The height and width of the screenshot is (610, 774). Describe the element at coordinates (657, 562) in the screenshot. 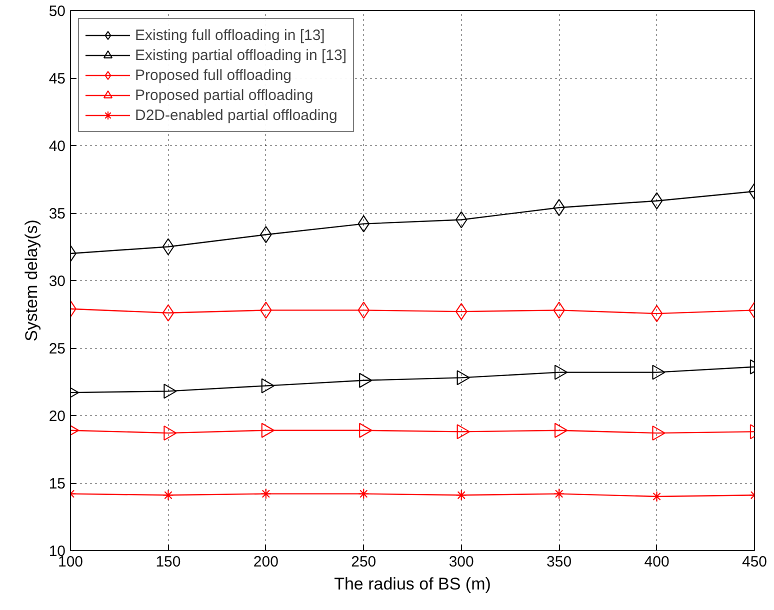

I see `x-tick-label: 400` at that location.